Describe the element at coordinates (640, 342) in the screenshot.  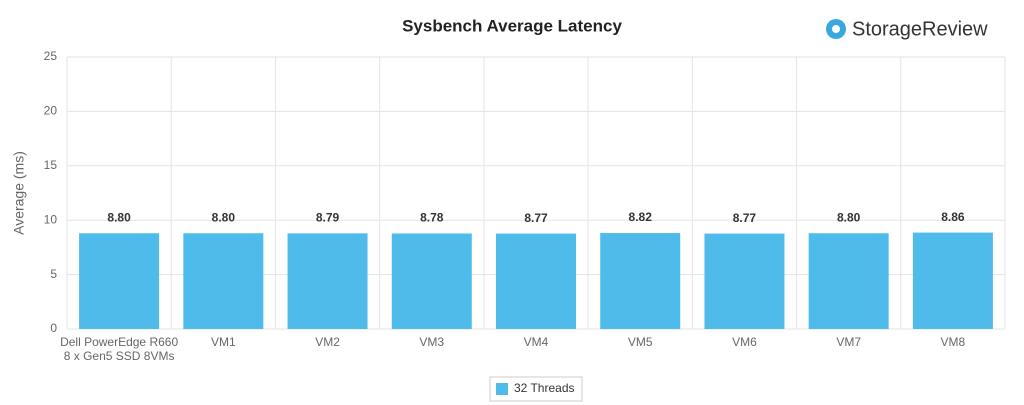
I see `x-tick-label: VM5` at that location.